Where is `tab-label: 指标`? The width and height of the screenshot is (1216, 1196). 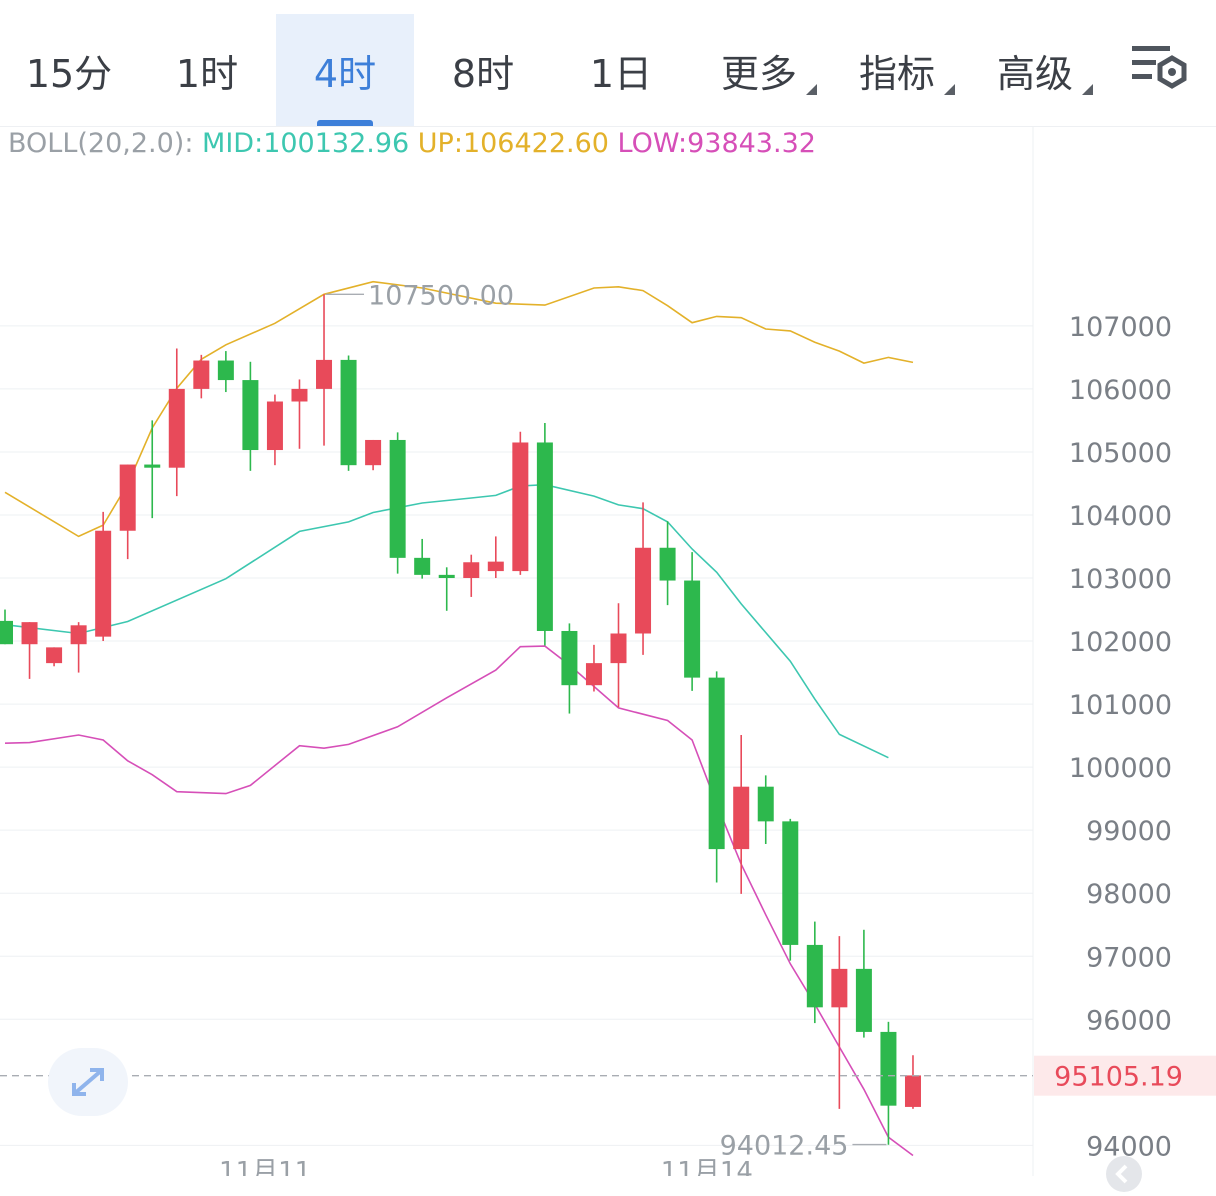 tab-label: 指标 is located at coordinates (896, 73).